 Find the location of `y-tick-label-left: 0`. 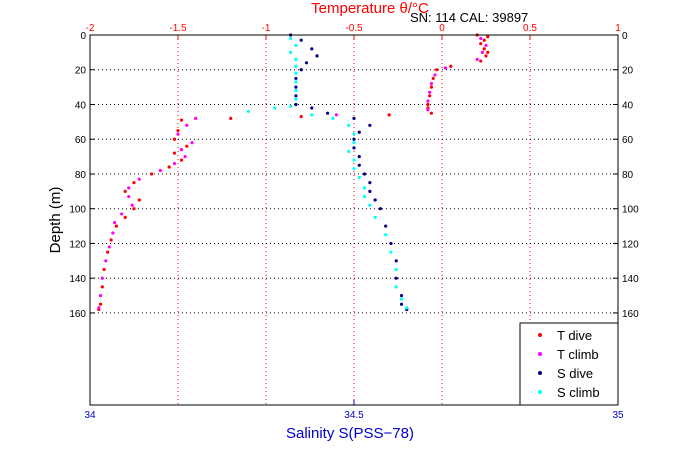

y-tick-label-left: 0 is located at coordinates (83, 36).